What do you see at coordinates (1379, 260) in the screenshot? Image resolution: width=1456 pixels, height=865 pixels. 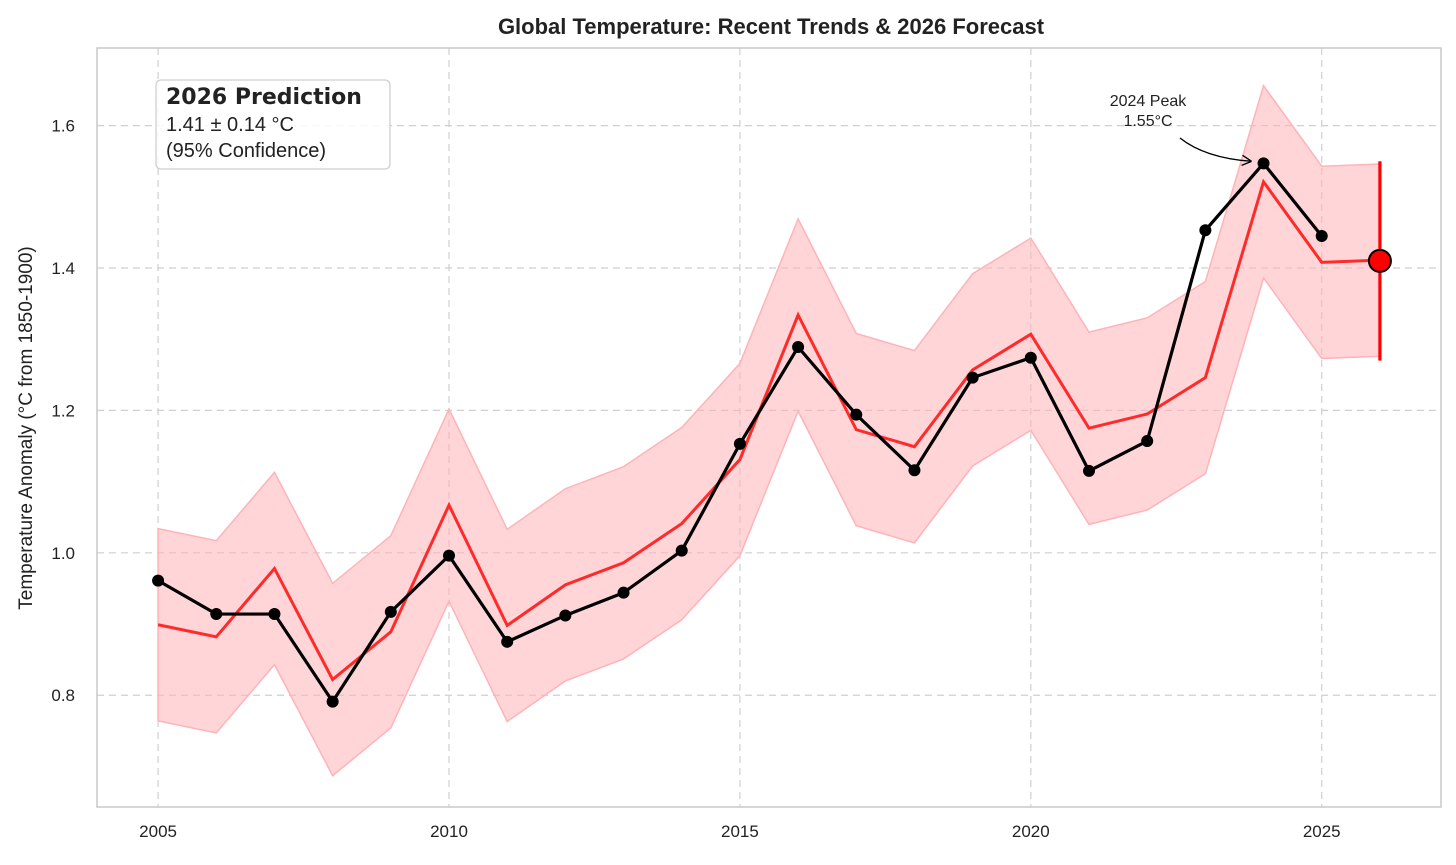 I see `forecast-point` at bounding box center [1379, 260].